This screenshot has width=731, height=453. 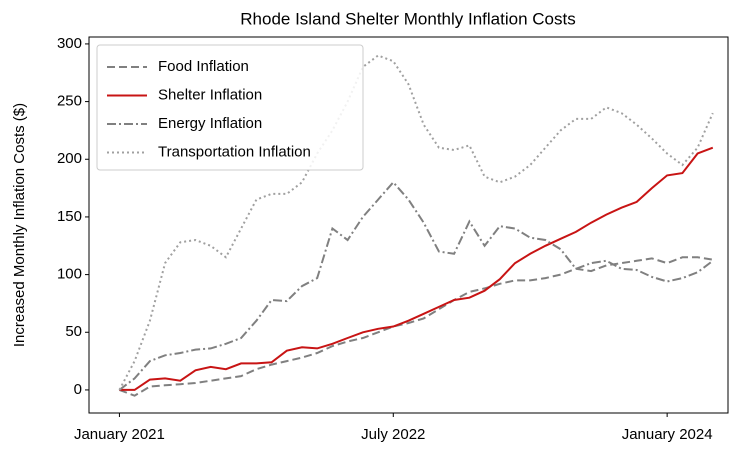 I want to click on y-tick-label: 200, so click(x=69, y=158).